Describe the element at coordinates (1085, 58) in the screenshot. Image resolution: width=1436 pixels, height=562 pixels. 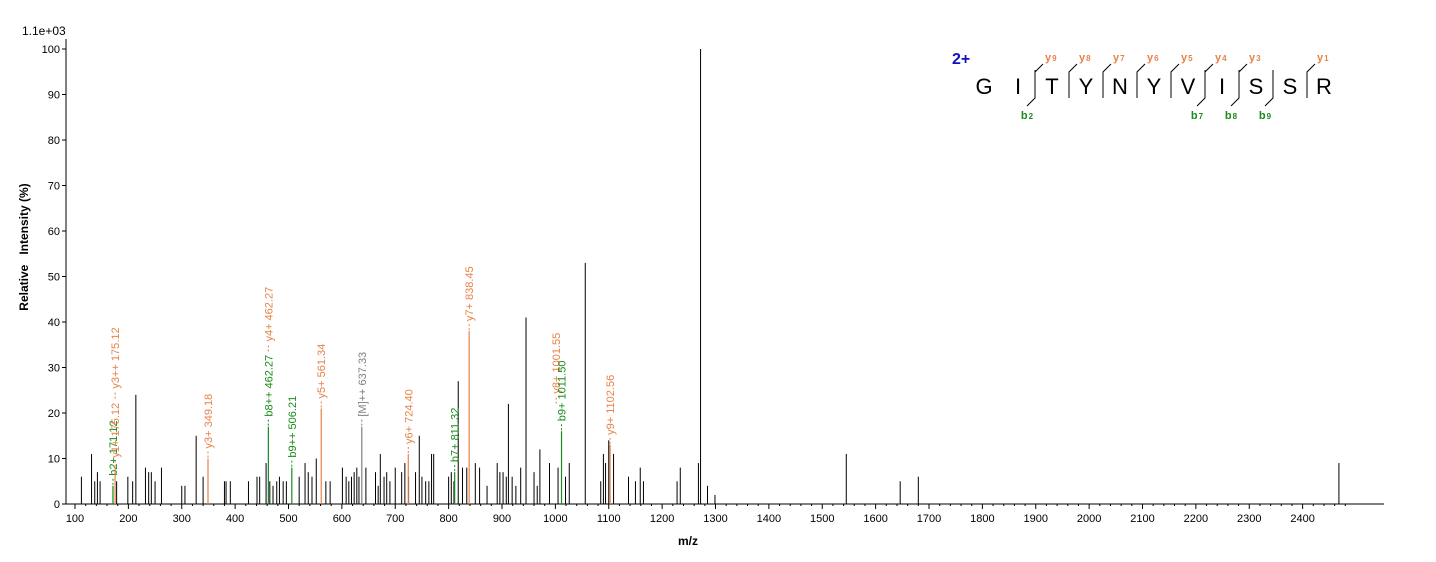
I see `y-ion-label: y8` at that location.